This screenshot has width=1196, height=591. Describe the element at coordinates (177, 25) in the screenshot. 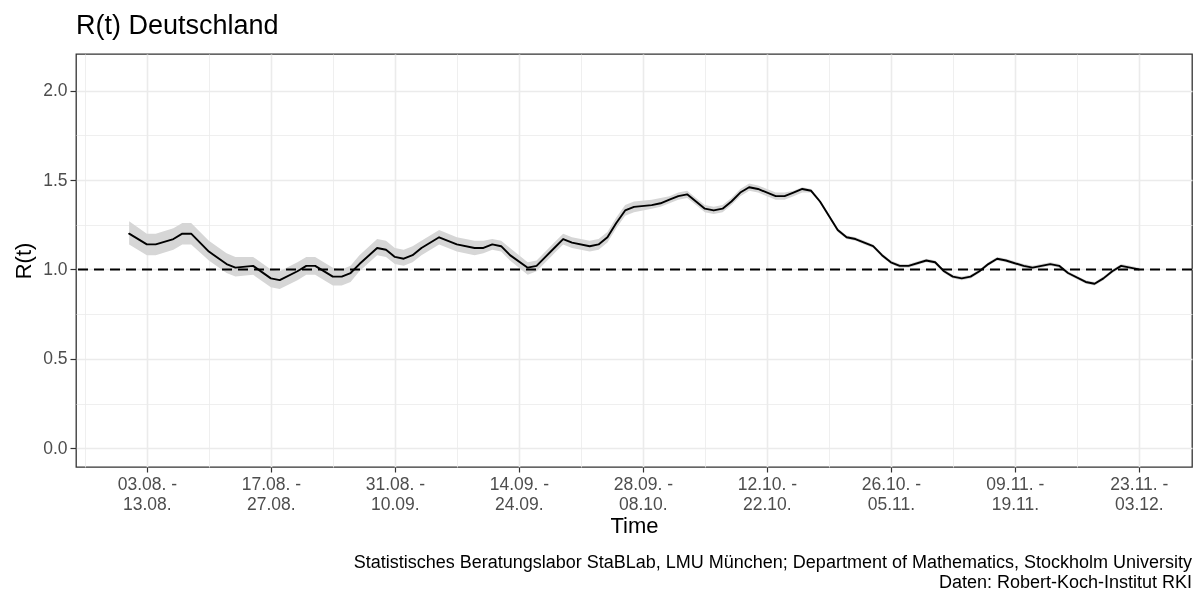

I see `chart-title: R(t) Deutschland` at that location.